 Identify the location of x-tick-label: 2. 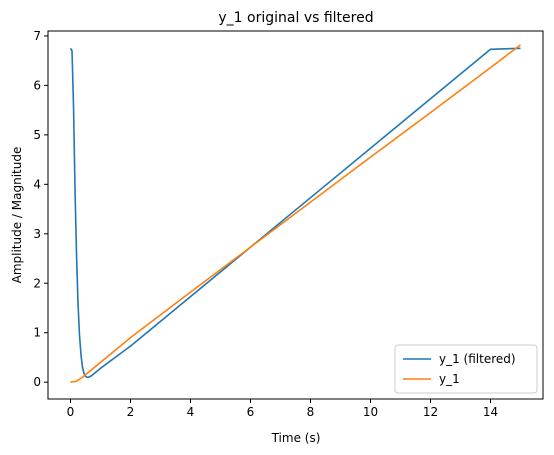
(131, 412).